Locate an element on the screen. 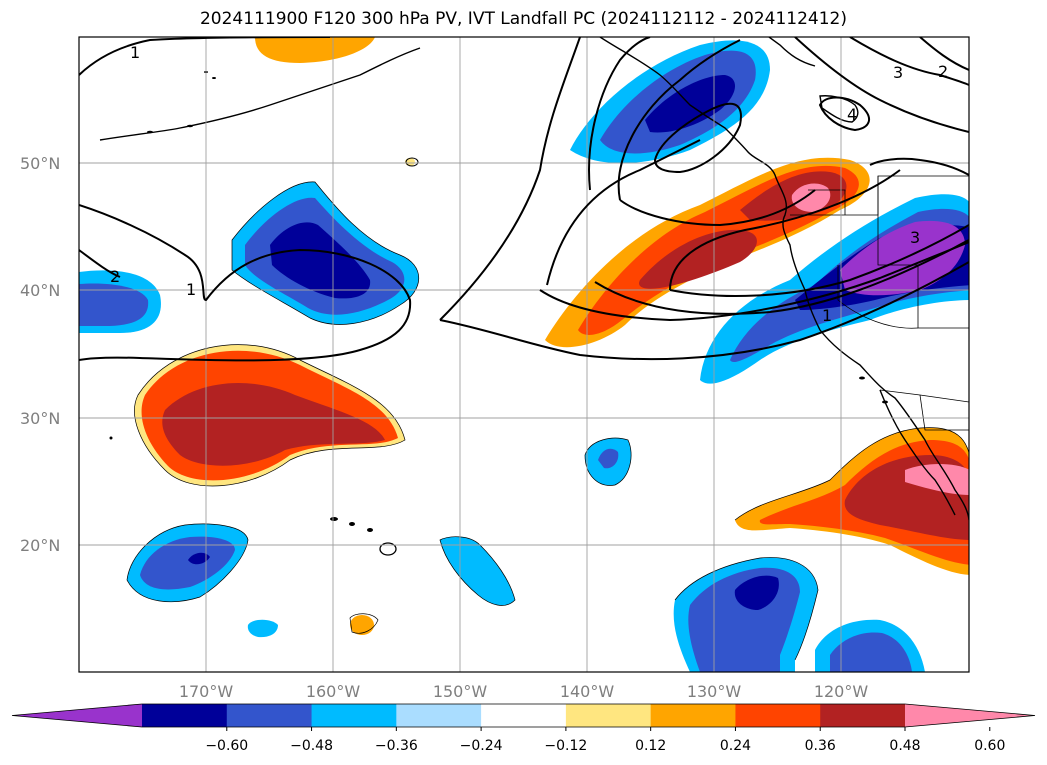 The height and width of the screenshot is (765, 1047). lat-label: 20°N is located at coordinates (40, 545).